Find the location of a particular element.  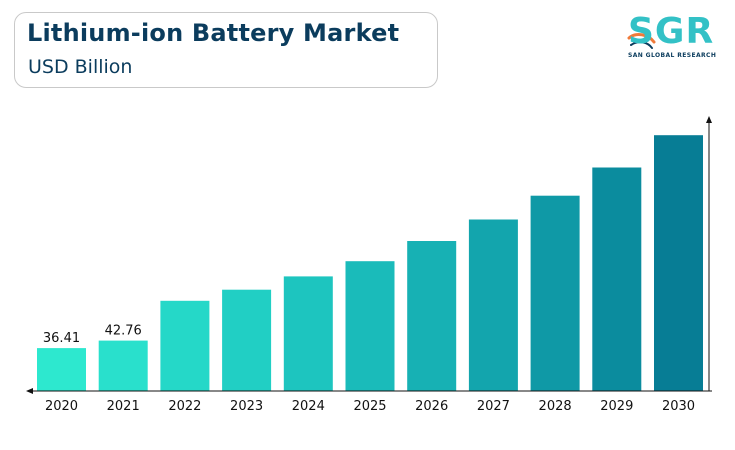

bar-2025 is located at coordinates (370, 326).